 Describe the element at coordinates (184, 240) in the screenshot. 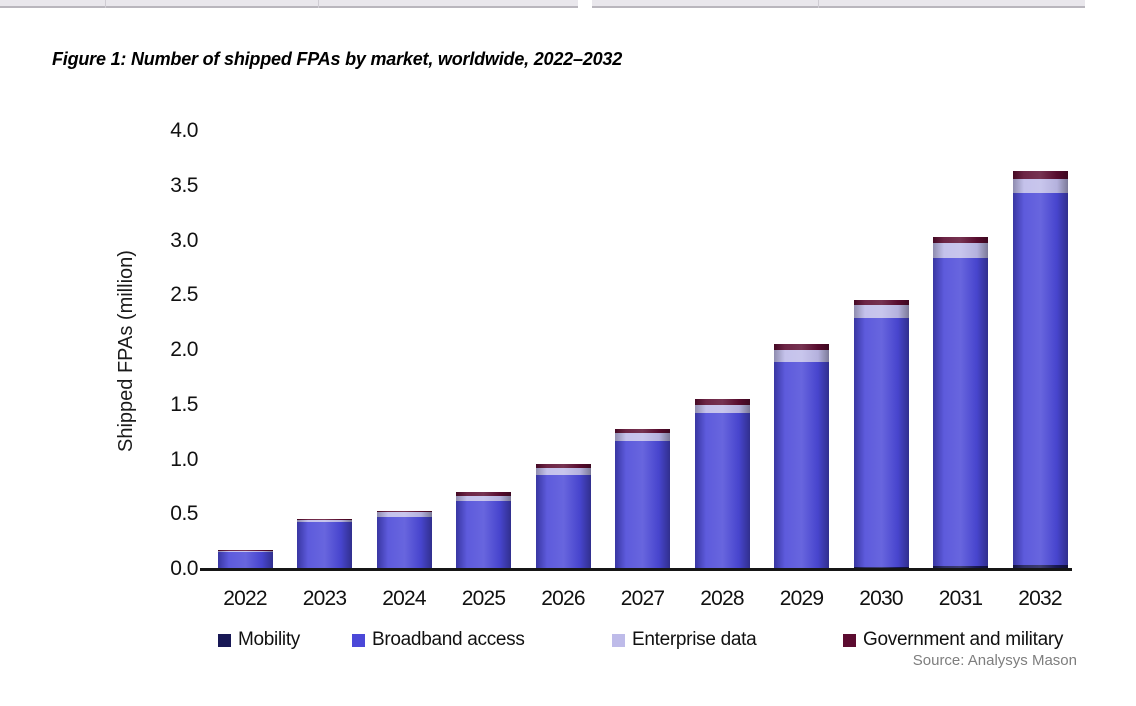

I see `y-tick-label-3.0: 3.0` at that location.